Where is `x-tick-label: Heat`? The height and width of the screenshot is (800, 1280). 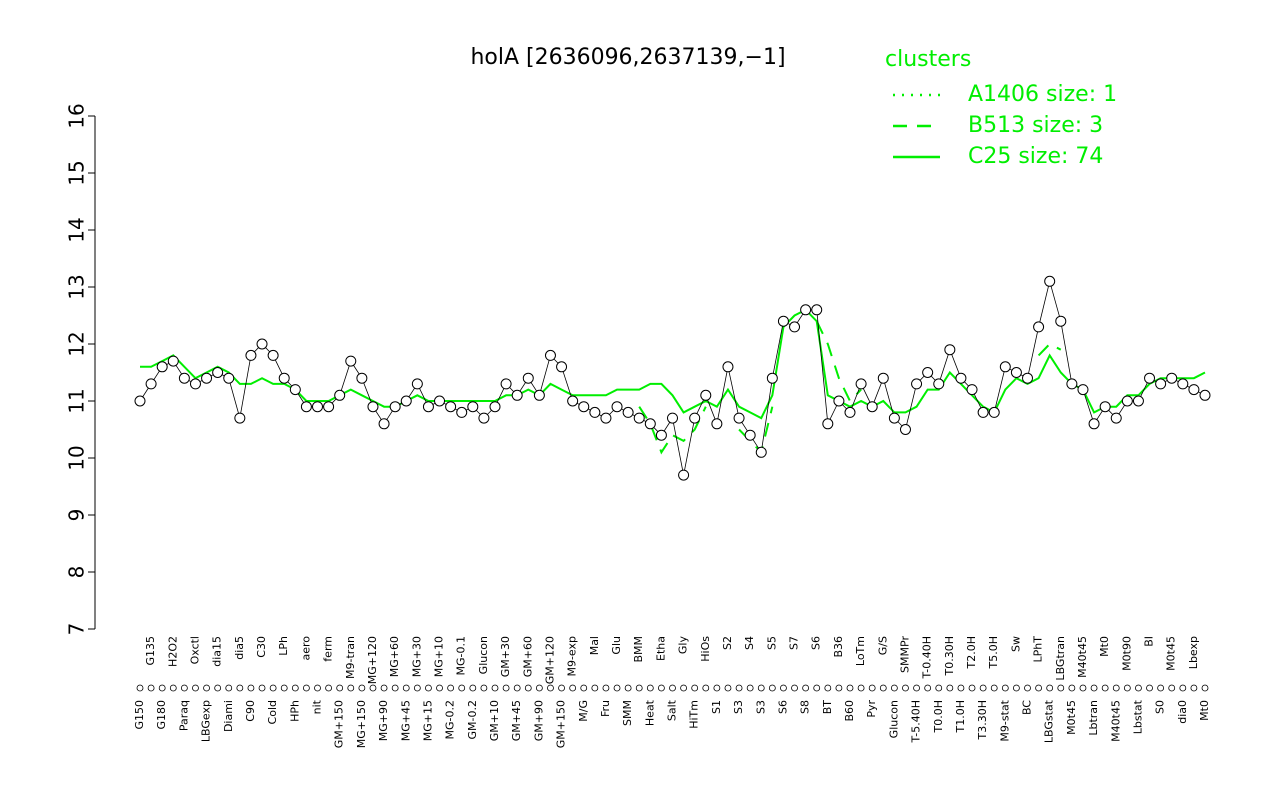
x-tick-label: Heat is located at coordinates (649, 712).